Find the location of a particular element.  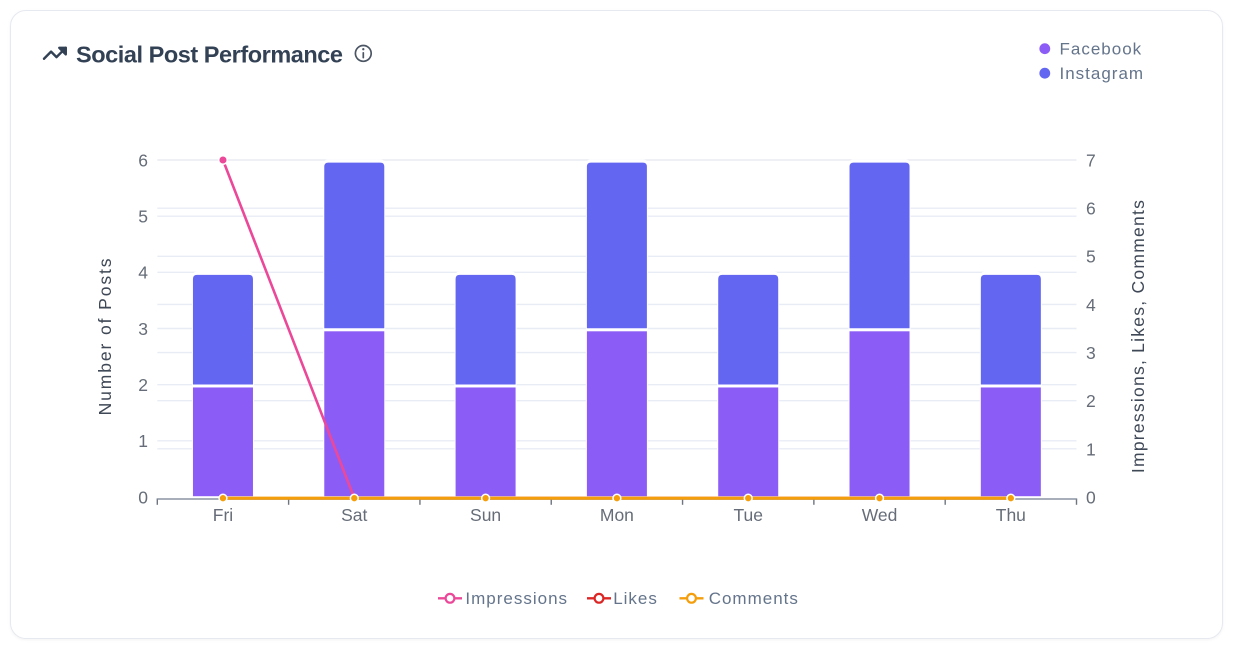

svg-text: Number of Posts is located at coordinates (105, 336).